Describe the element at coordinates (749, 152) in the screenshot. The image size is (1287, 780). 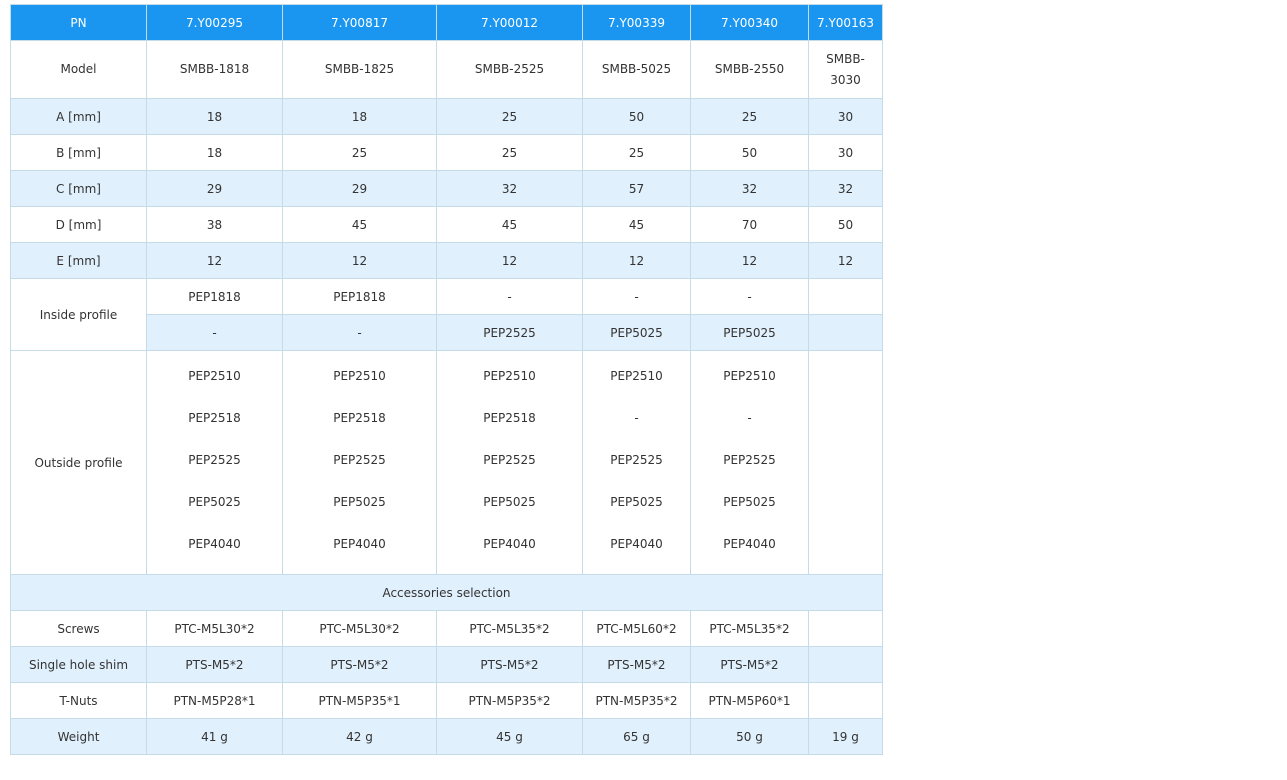
I see `dim-cell: 50` at that location.